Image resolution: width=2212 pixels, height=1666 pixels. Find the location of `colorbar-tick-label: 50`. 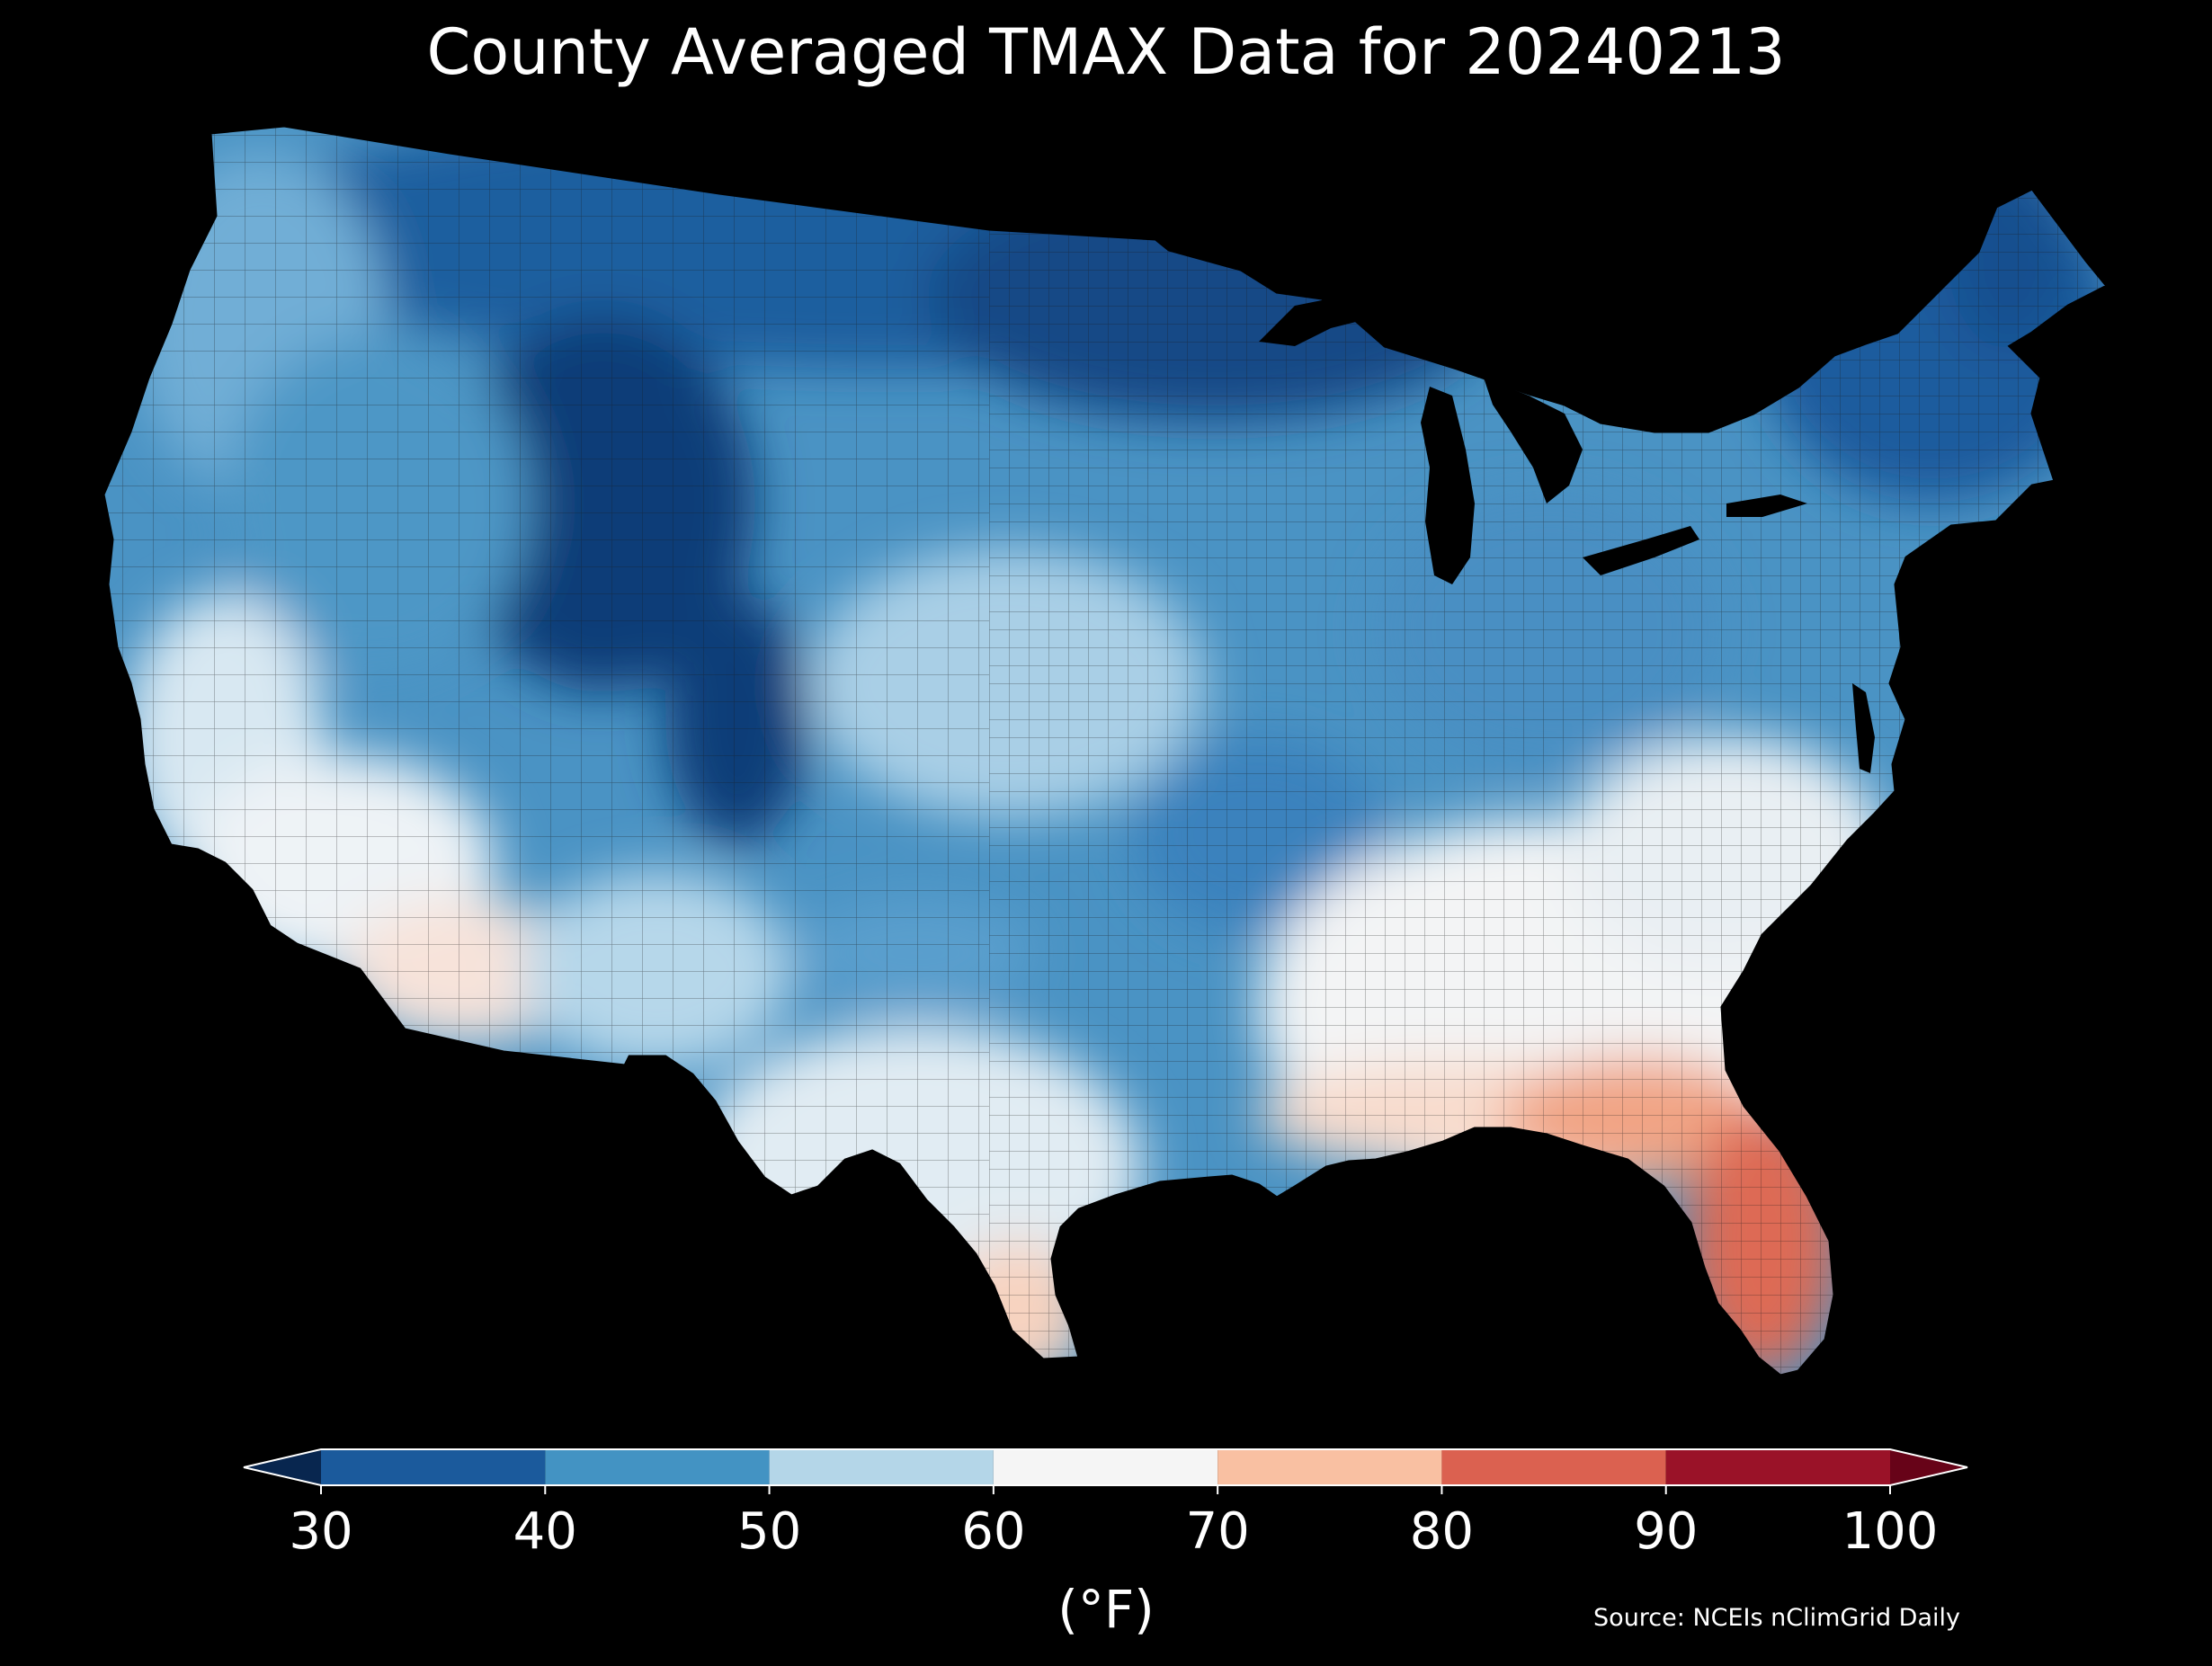

colorbar-tick-label: 50 is located at coordinates (769, 1532).